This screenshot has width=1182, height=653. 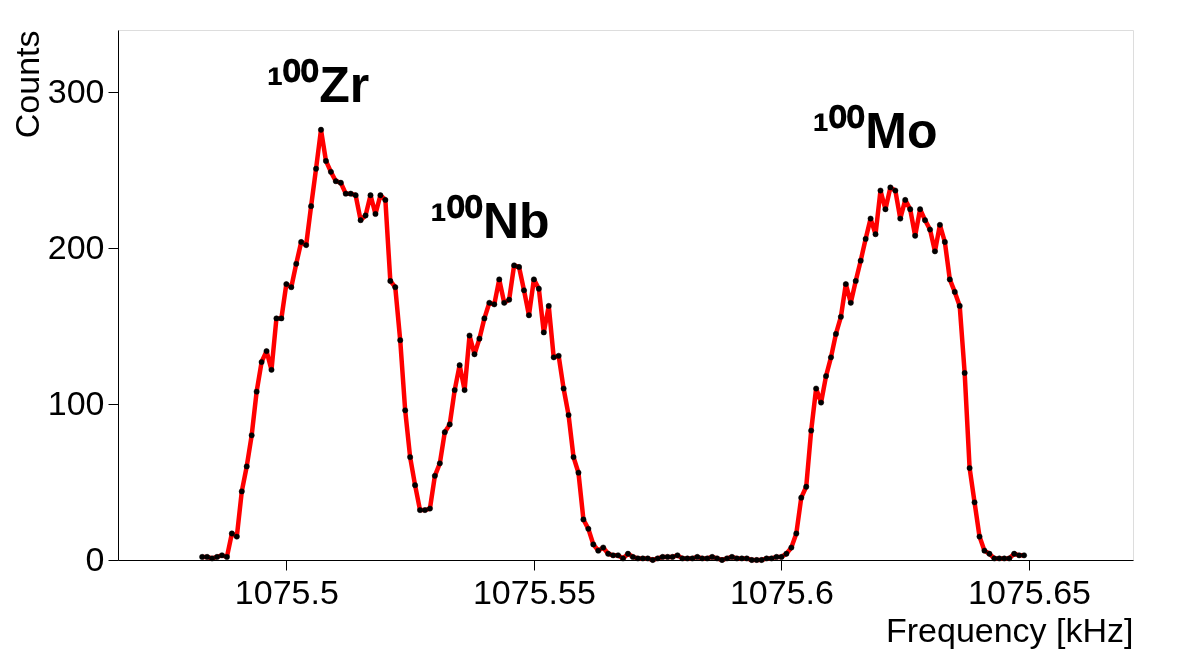 What do you see at coordinates (95, 558) in the screenshot?
I see `y-tick-label: 0` at bounding box center [95, 558].